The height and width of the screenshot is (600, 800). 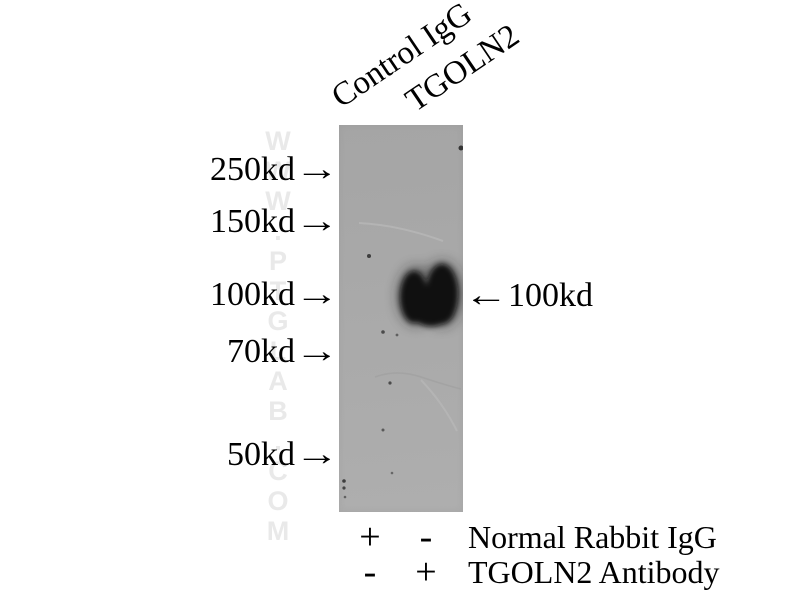 What do you see at coordinates (594, 572) in the screenshot?
I see `legend-label: TGOLN2 Antibody` at bounding box center [594, 572].